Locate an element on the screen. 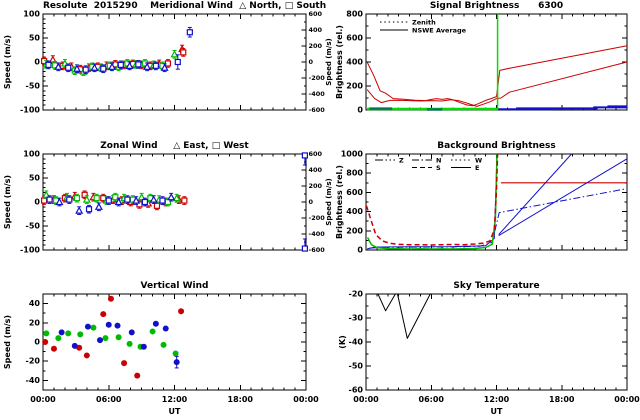 This screenshot has width=640, height=420. svg-text: -60 is located at coordinates (356, 390).